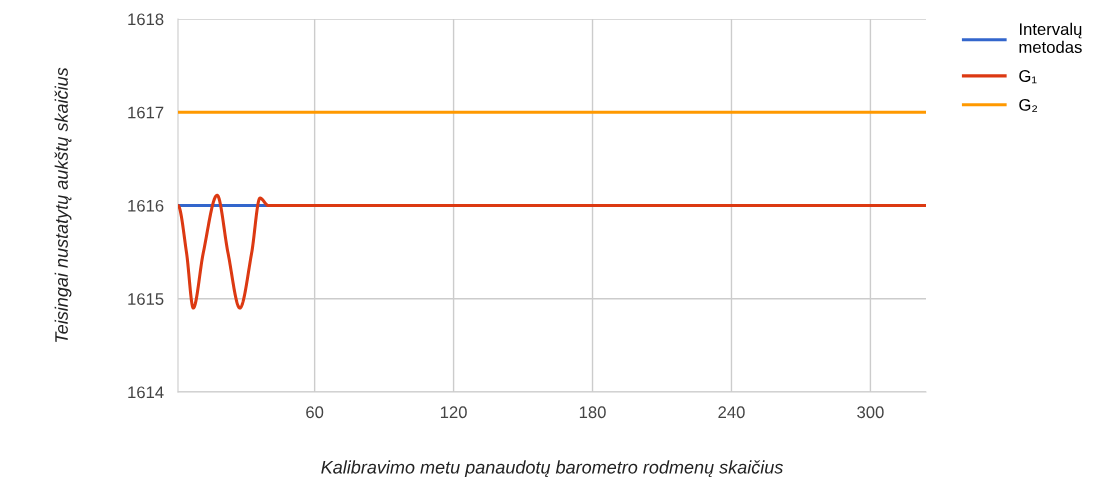 The height and width of the screenshot is (477, 1117). What do you see at coordinates (315, 412) in the screenshot?
I see `x-tick-label: 60` at bounding box center [315, 412].